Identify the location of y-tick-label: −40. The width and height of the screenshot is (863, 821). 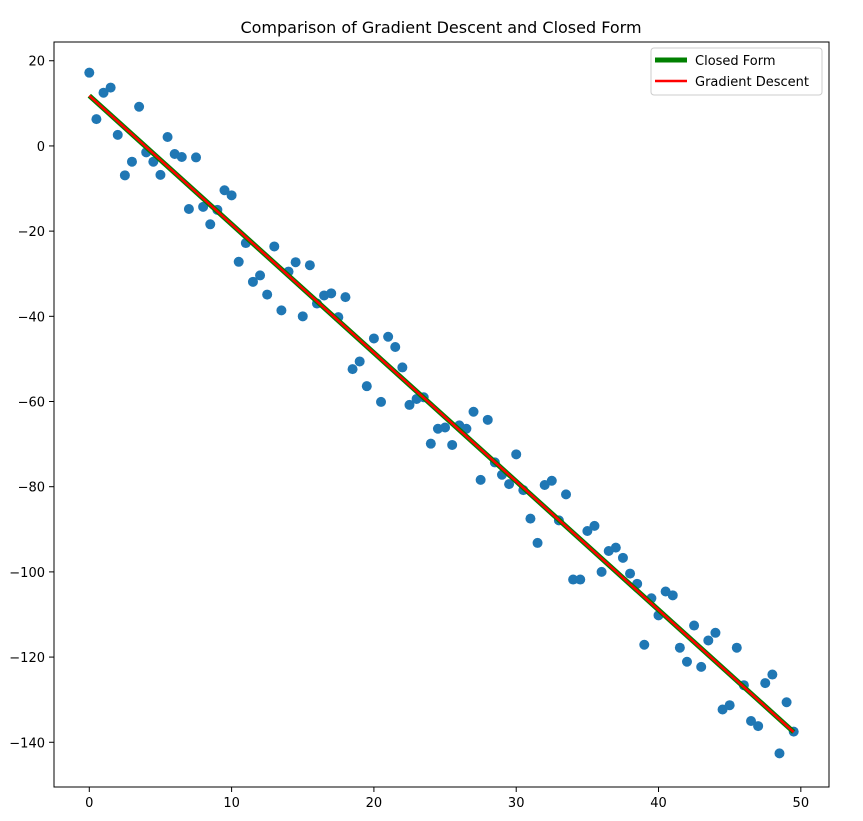
(31, 317).